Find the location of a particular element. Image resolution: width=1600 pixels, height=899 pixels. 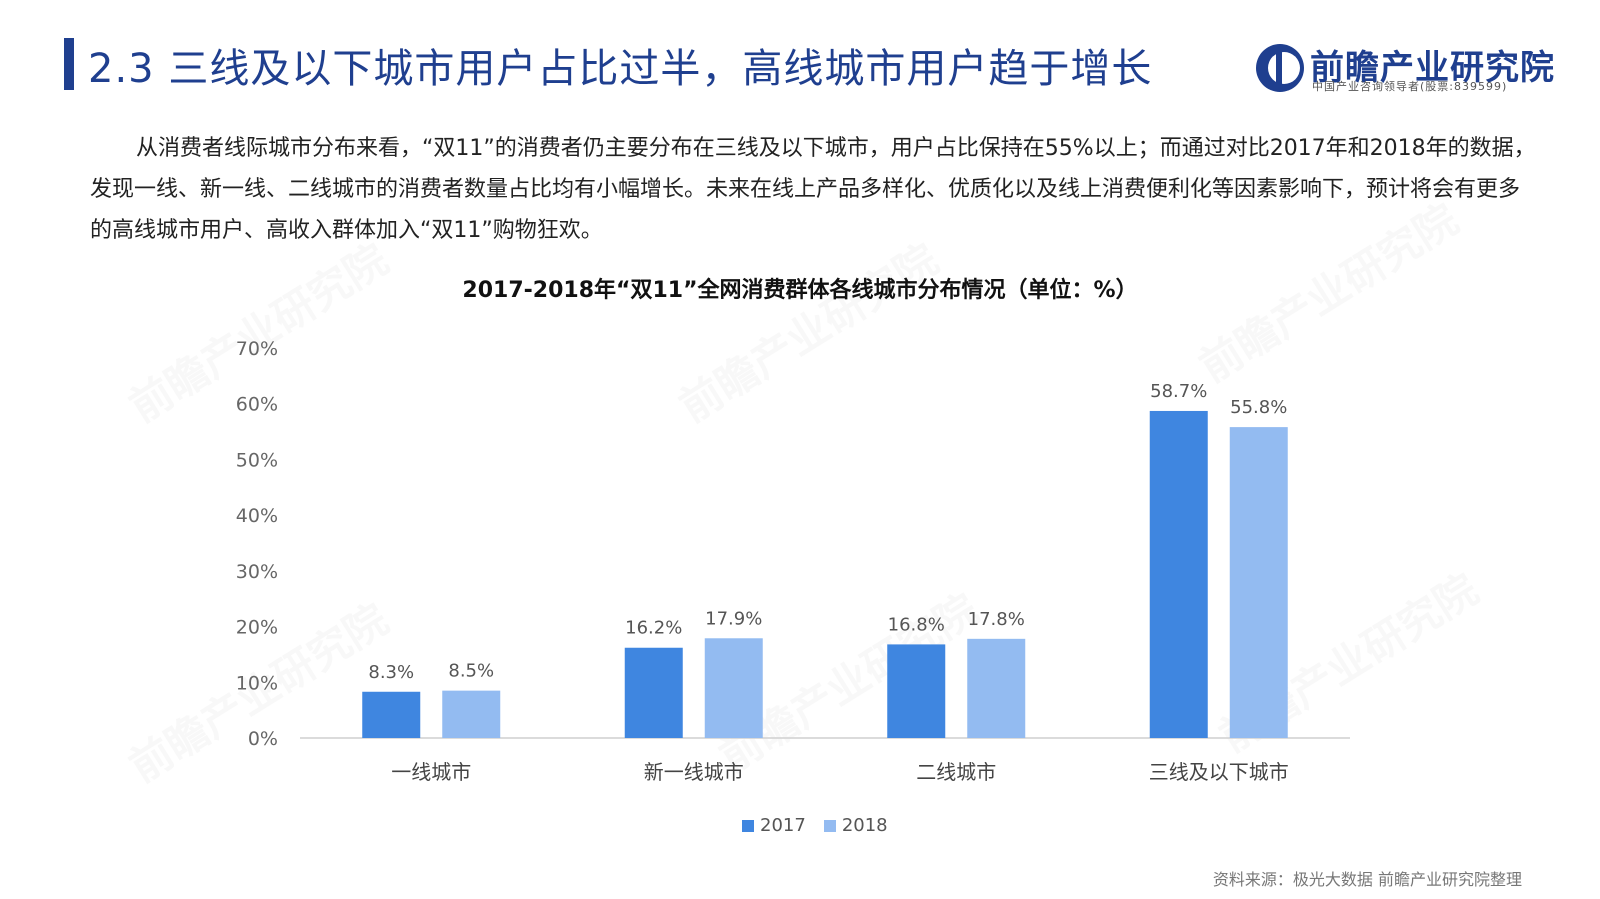

data-label: 58.7% is located at coordinates (1178, 391).